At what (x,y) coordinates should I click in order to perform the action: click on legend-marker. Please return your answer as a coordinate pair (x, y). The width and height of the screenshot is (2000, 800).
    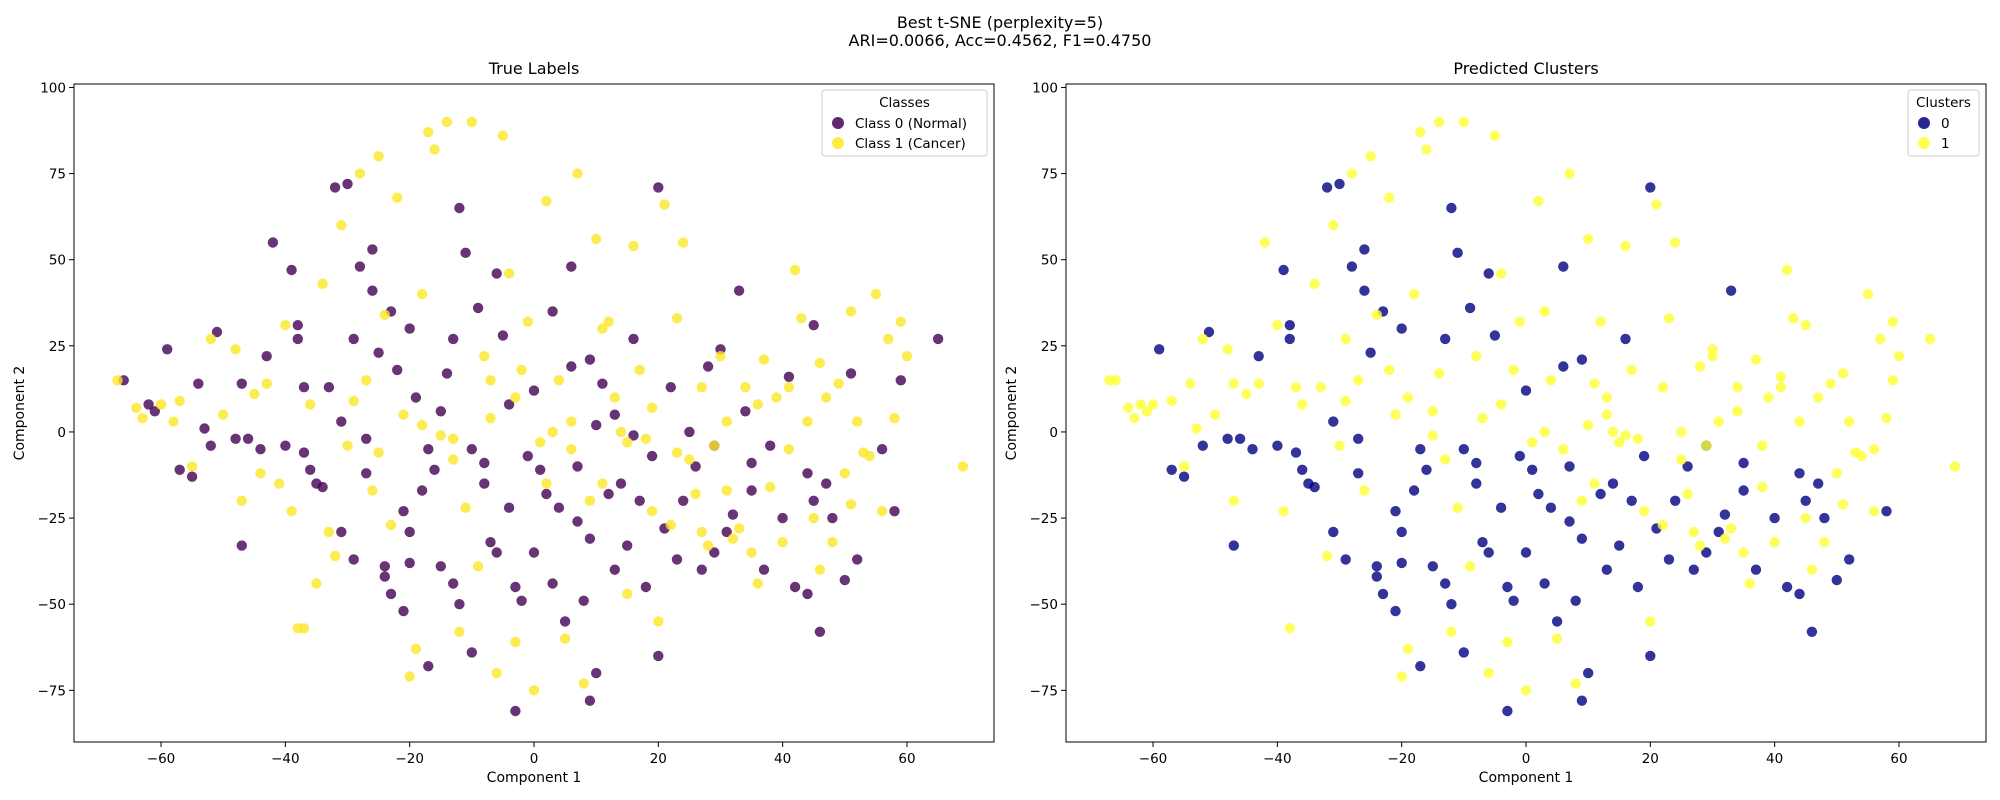
    Looking at the image, I should click on (1924, 123).